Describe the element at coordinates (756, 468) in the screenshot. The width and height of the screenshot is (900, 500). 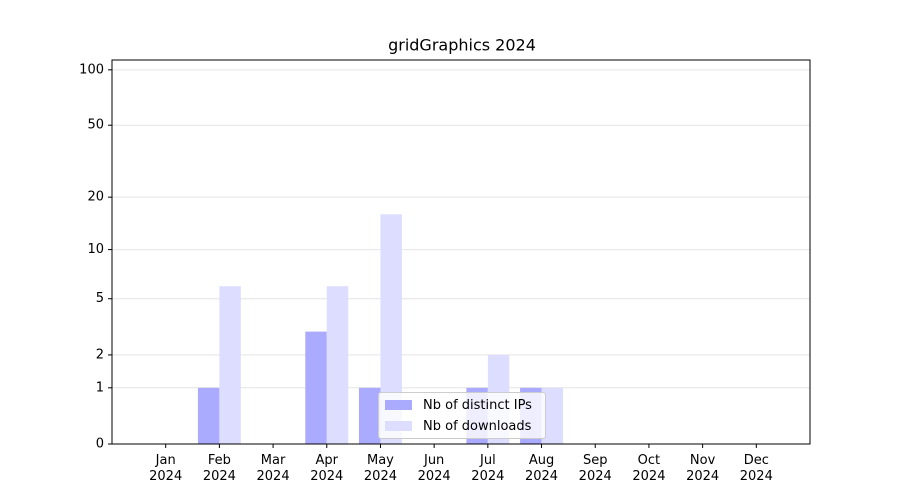
I see `x-tick-label: Dec 2024` at that location.